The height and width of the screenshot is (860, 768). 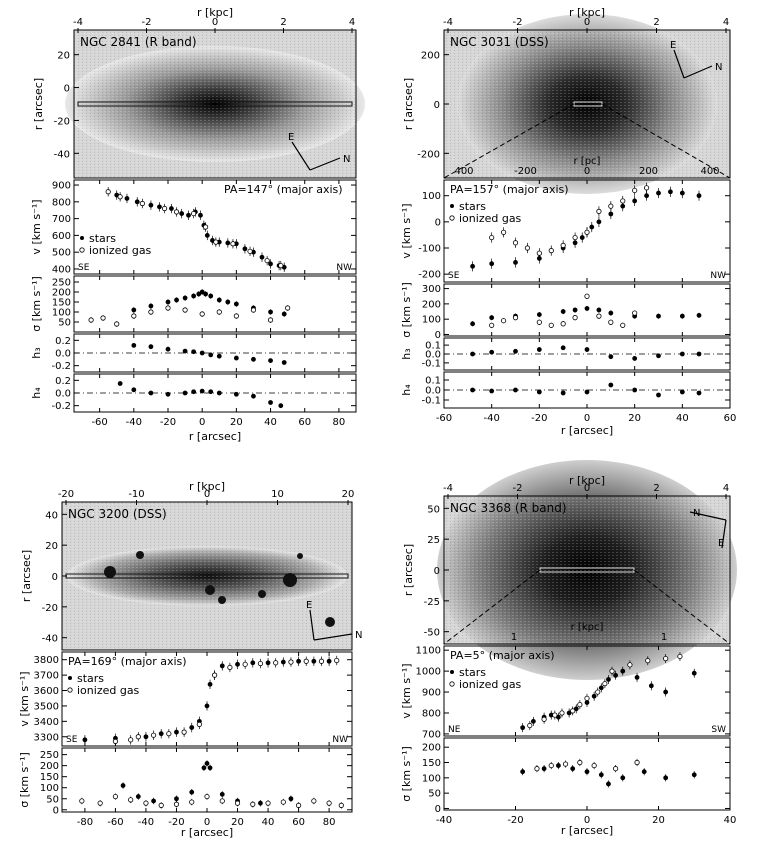 What do you see at coordinates (433, 381) in the screenshot?
I see `ytick-label: 0.1` at bounding box center [433, 381].